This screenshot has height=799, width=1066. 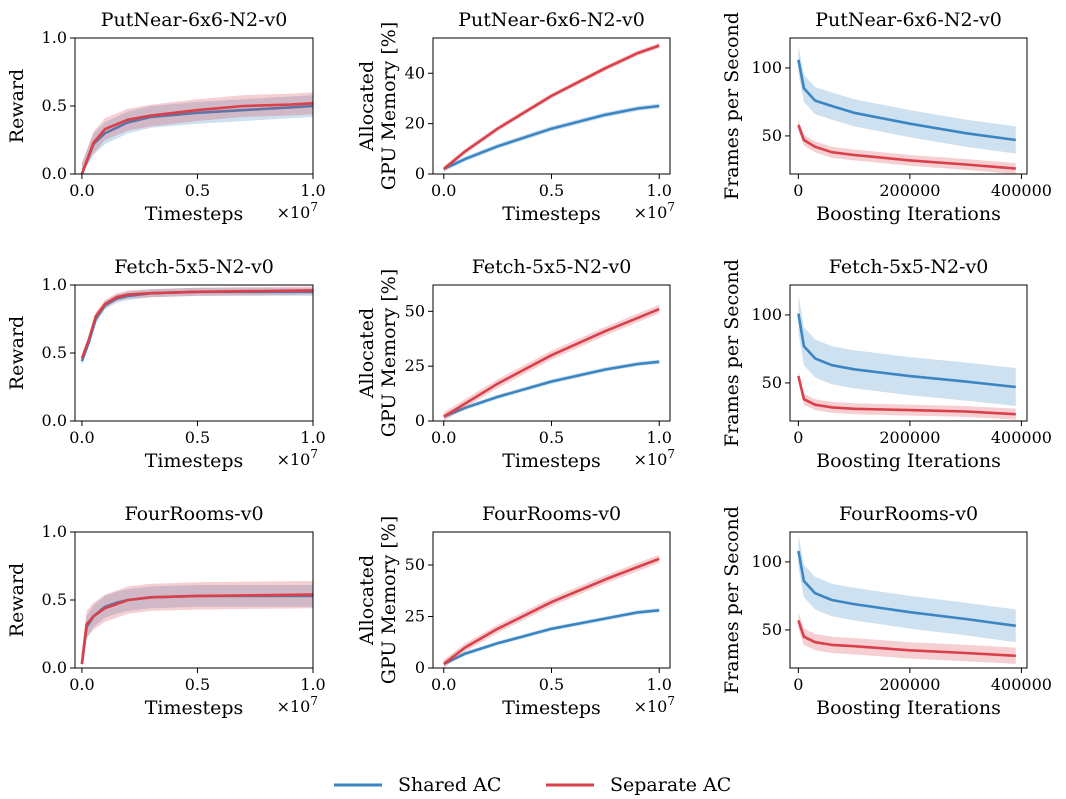 What do you see at coordinates (909, 267) in the screenshot?
I see `chart-title: Fetch-5x5-N2-v0` at bounding box center [909, 267].